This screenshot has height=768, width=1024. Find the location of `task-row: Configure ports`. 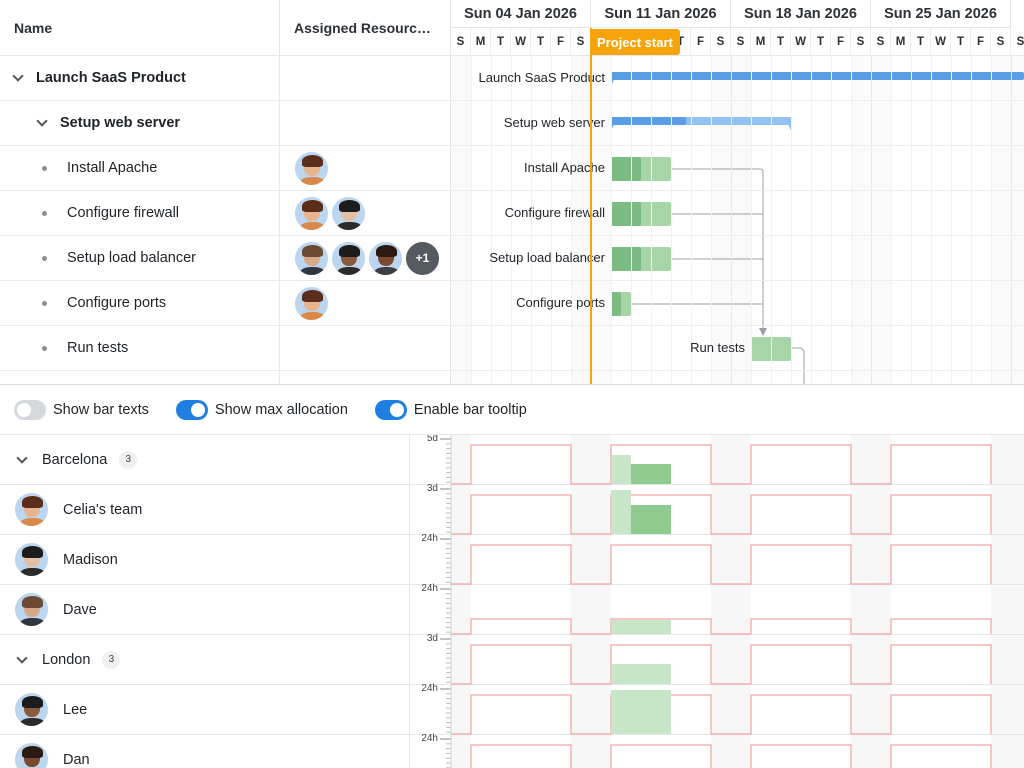

task-row: Configure ports is located at coordinates (225, 303).